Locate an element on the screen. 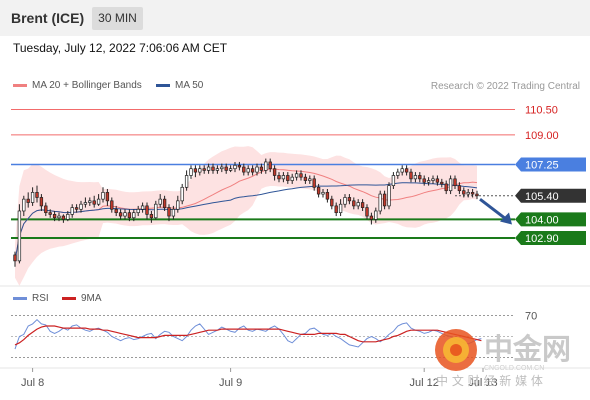 The width and height of the screenshot is (590, 400). ma50-swatch is located at coordinates (163, 85).